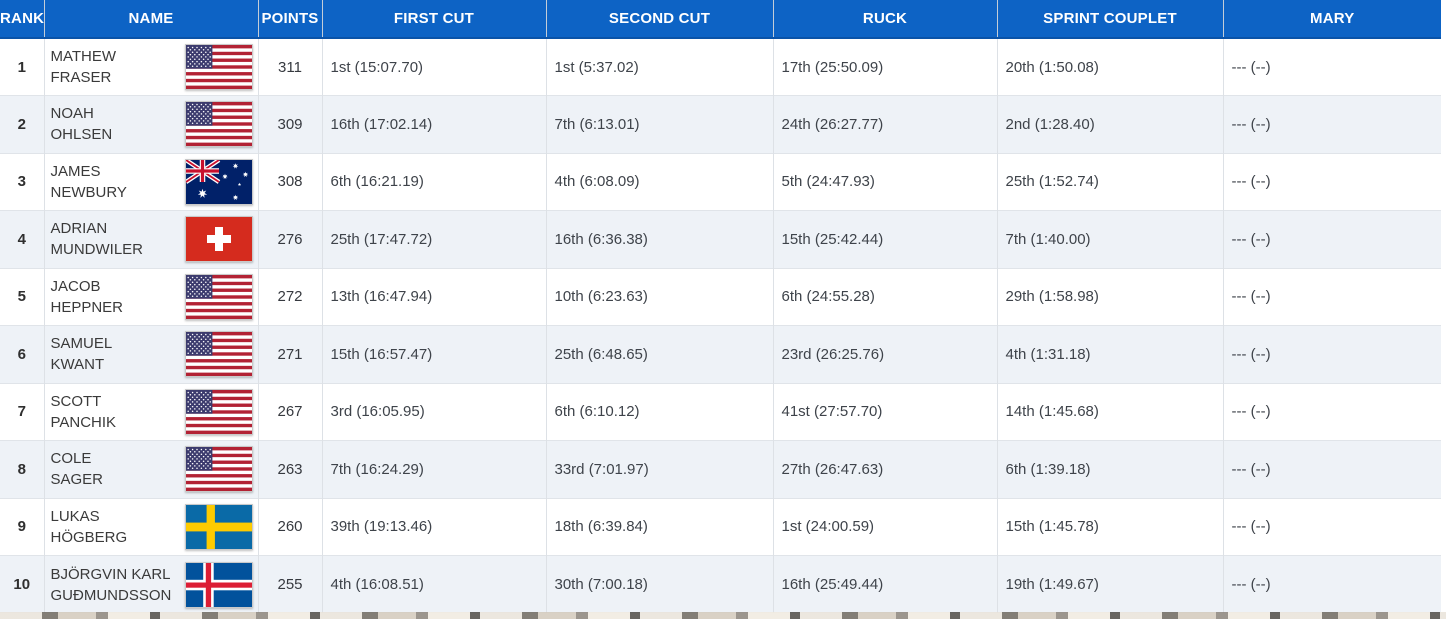  Describe the element at coordinates (884, 584) in the screenshot. I see `result-cell-ruck: 16th (25:49.44)` at that location.